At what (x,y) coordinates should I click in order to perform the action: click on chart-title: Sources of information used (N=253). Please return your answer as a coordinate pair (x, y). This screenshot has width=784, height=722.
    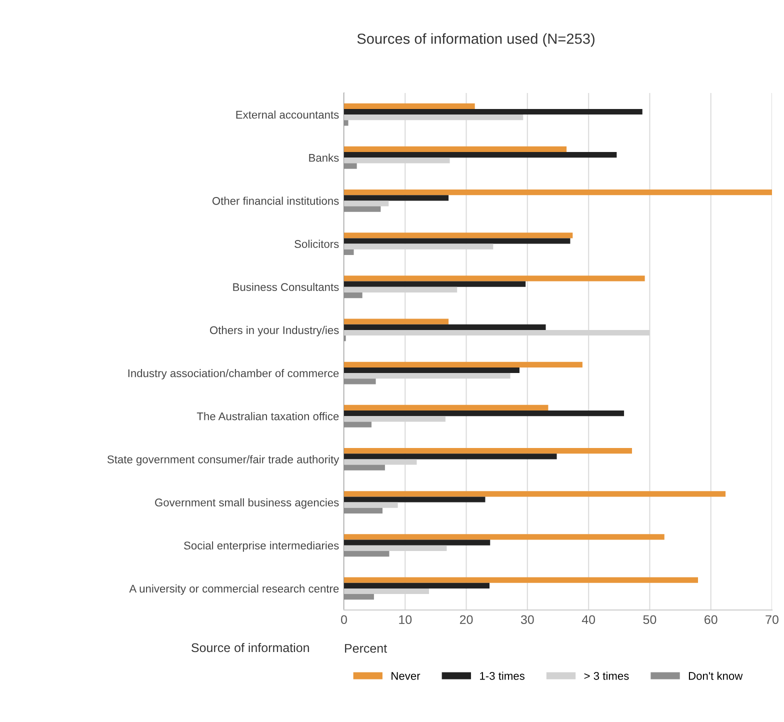
    Looking at the image, I should click on (475, 40).